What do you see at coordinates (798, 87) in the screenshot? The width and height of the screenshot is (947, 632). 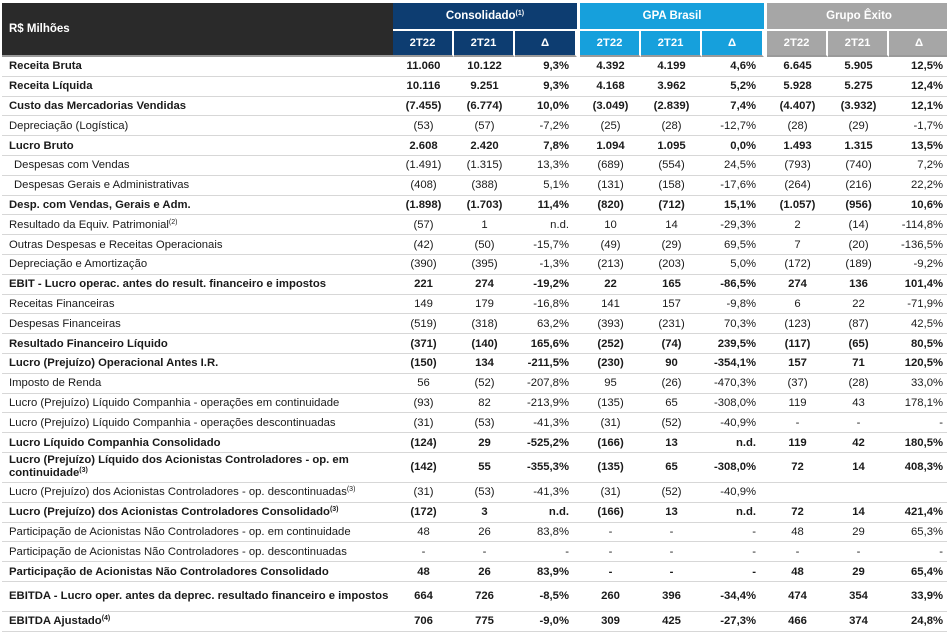 I see `value-cell: 5.928` at bounding box center [798, 87].